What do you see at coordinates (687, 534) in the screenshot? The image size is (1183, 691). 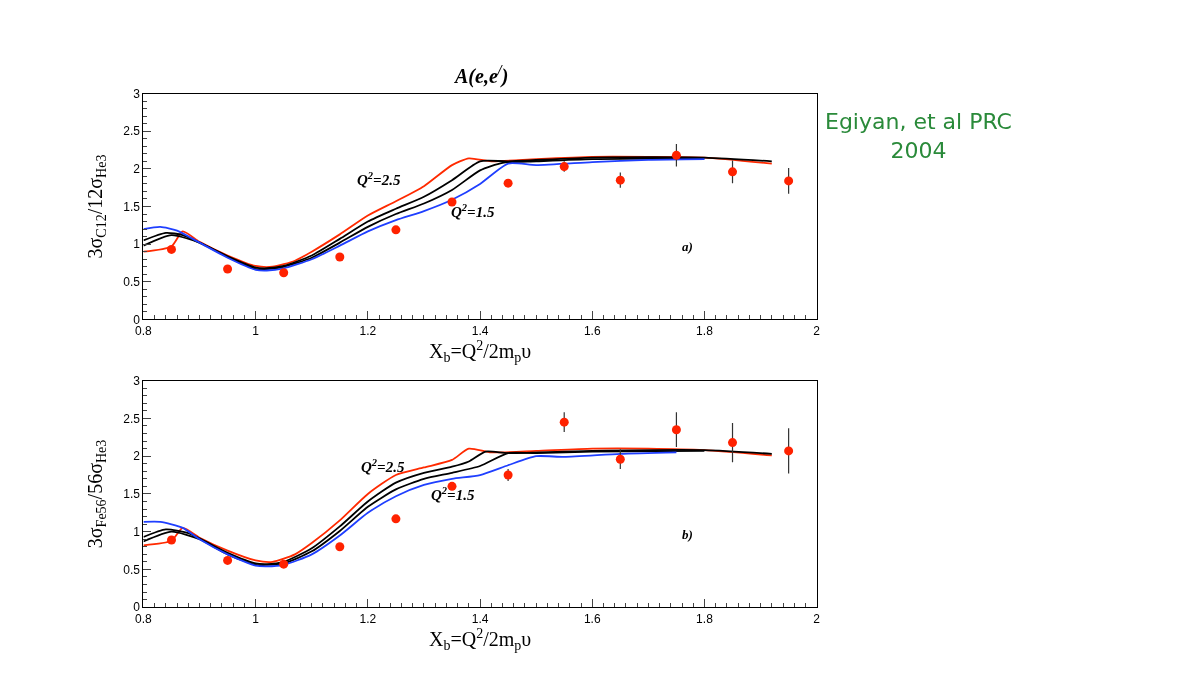 I see `annotation: b)` at bounding box center [687, 534].